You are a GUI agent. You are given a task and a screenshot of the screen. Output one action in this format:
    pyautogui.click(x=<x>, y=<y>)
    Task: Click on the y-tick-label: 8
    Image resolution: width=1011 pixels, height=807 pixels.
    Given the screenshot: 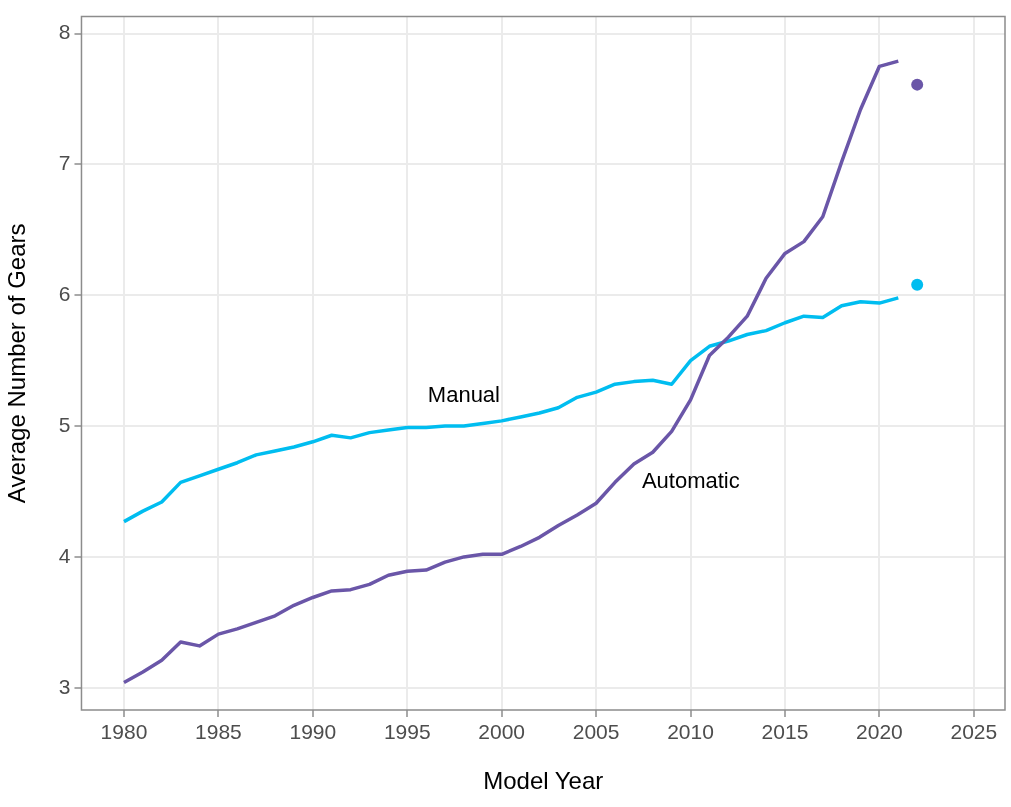 What is the action you would take?
    pyautogui.click(x=64, y=32)
    